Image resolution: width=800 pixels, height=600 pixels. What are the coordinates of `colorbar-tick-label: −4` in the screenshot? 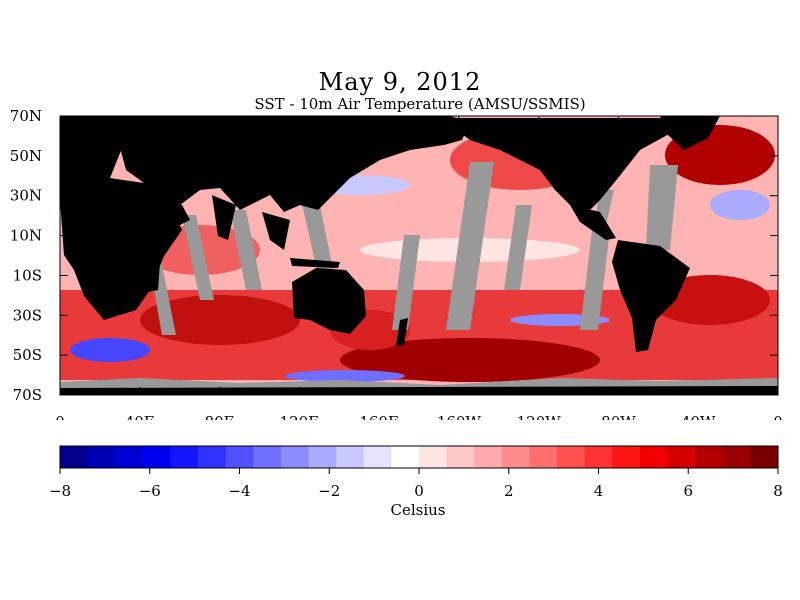 It's located at (239, 491).